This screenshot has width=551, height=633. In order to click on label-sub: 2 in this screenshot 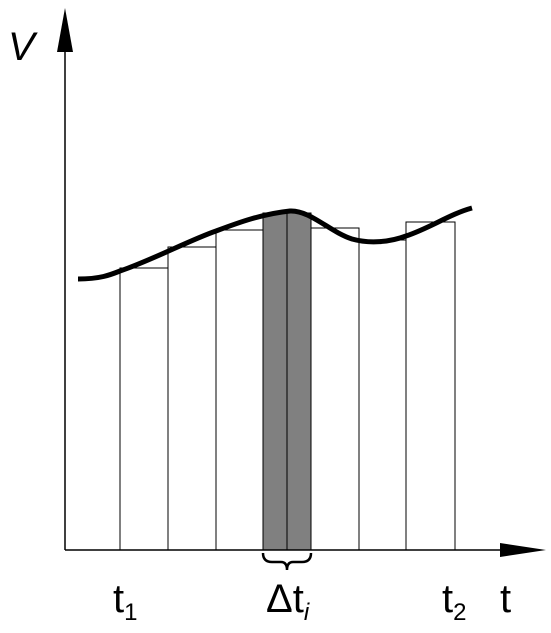, I will do `click(459, 612)`.